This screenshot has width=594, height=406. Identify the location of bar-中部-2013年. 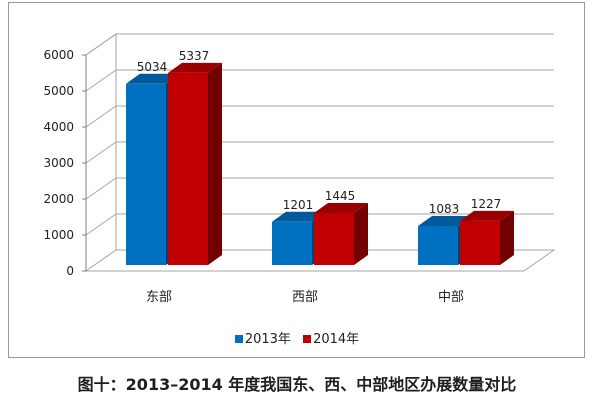
(438, 245).